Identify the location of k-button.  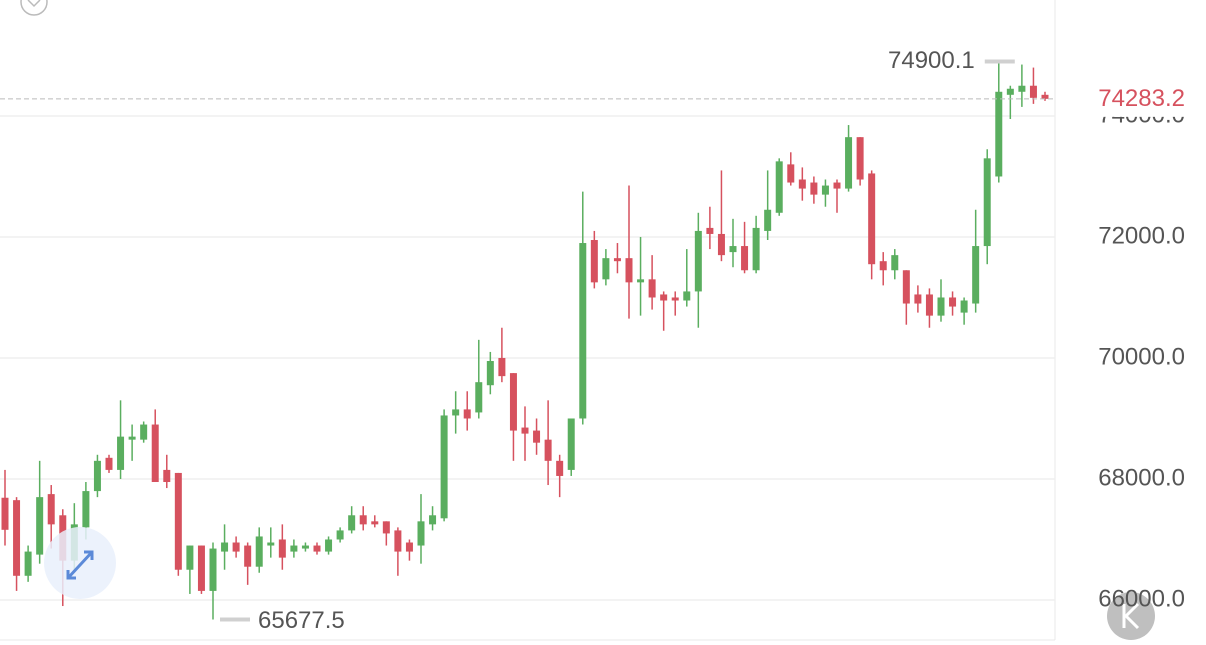
(1131, 616).